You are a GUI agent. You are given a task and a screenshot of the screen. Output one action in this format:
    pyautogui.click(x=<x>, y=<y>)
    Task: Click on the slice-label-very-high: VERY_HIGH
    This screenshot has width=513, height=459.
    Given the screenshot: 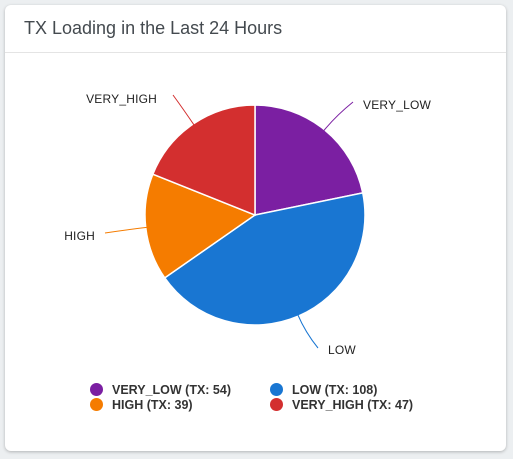 What is the action you would take?
    pyautogui.click(x=121, y=99)
    